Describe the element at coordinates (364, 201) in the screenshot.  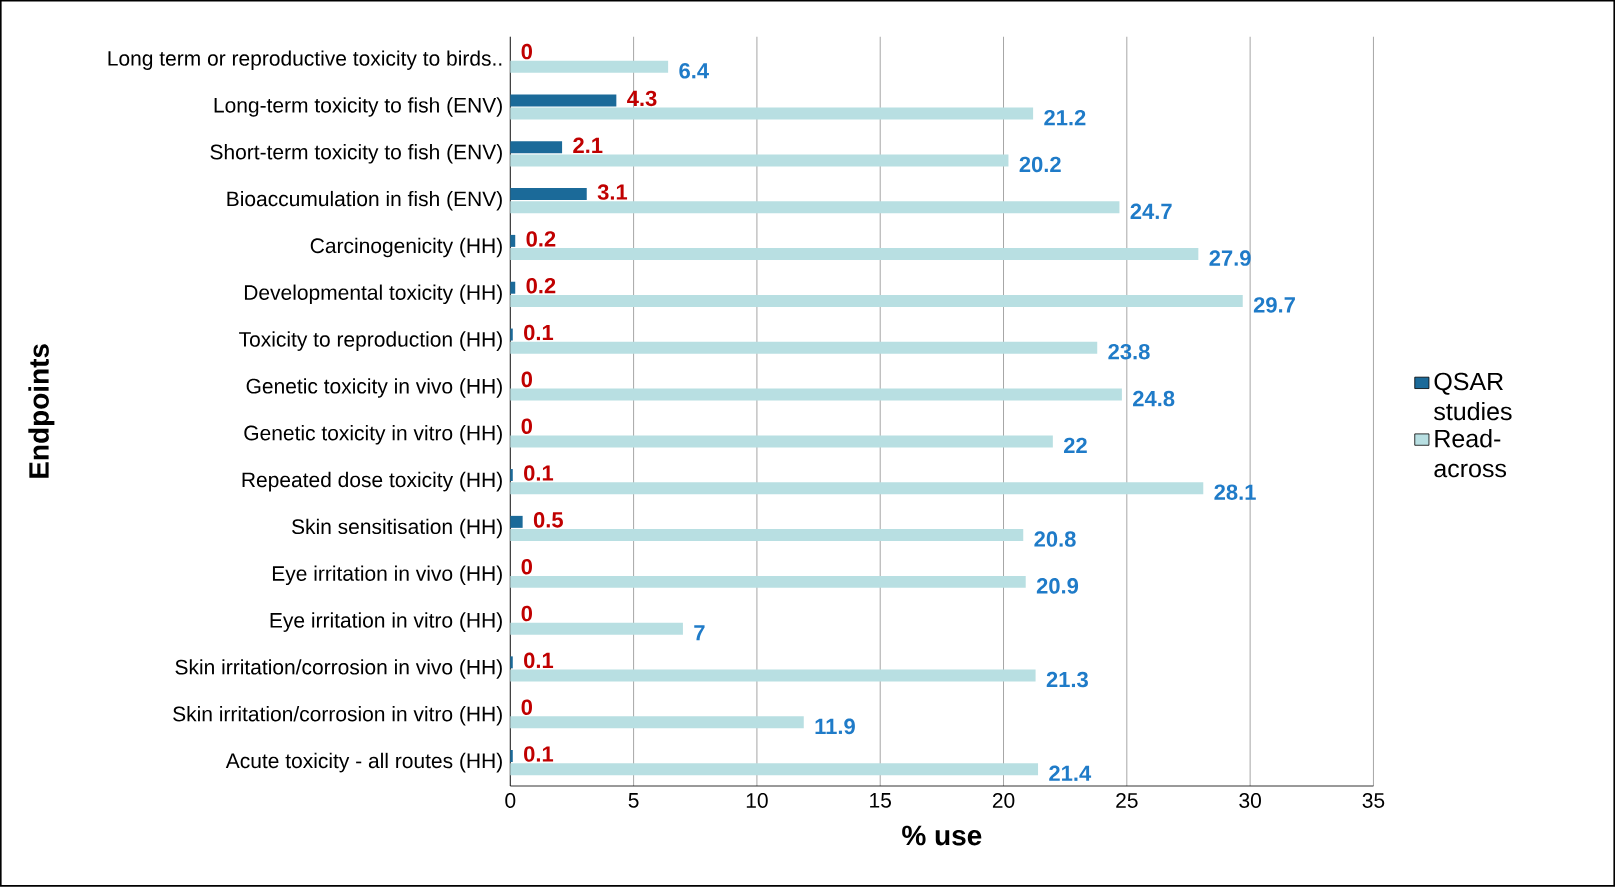
I see `y-tick-label: Bioaccumulation in fish (ENV)` at that location.